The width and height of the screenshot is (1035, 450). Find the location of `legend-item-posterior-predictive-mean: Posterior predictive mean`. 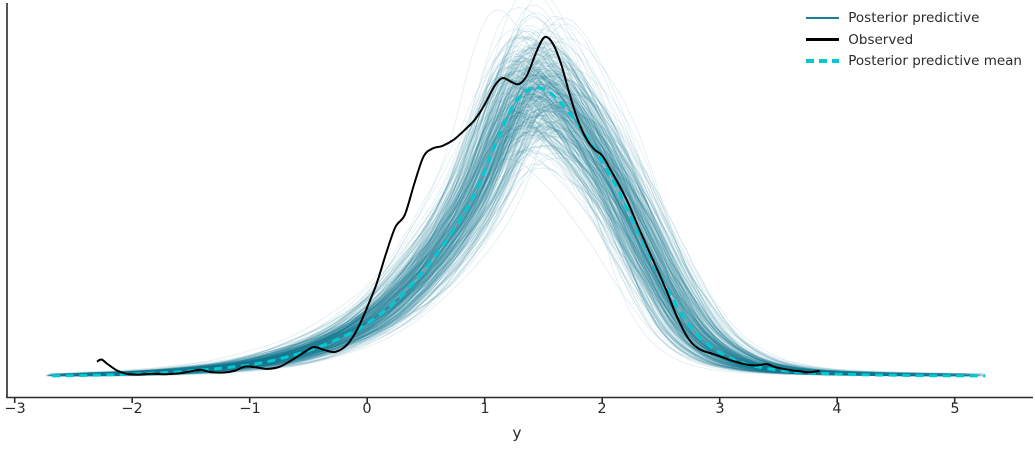

legend-item-posterior-predictive-mean: Posterior predictive mean is located at coordinates (914, 61).